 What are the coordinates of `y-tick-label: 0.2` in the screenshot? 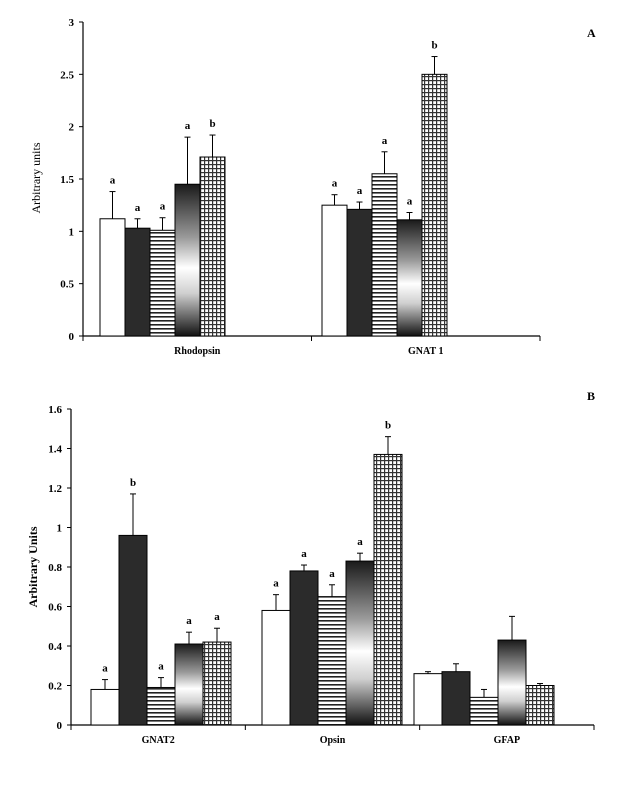 It's located at (55, 687).